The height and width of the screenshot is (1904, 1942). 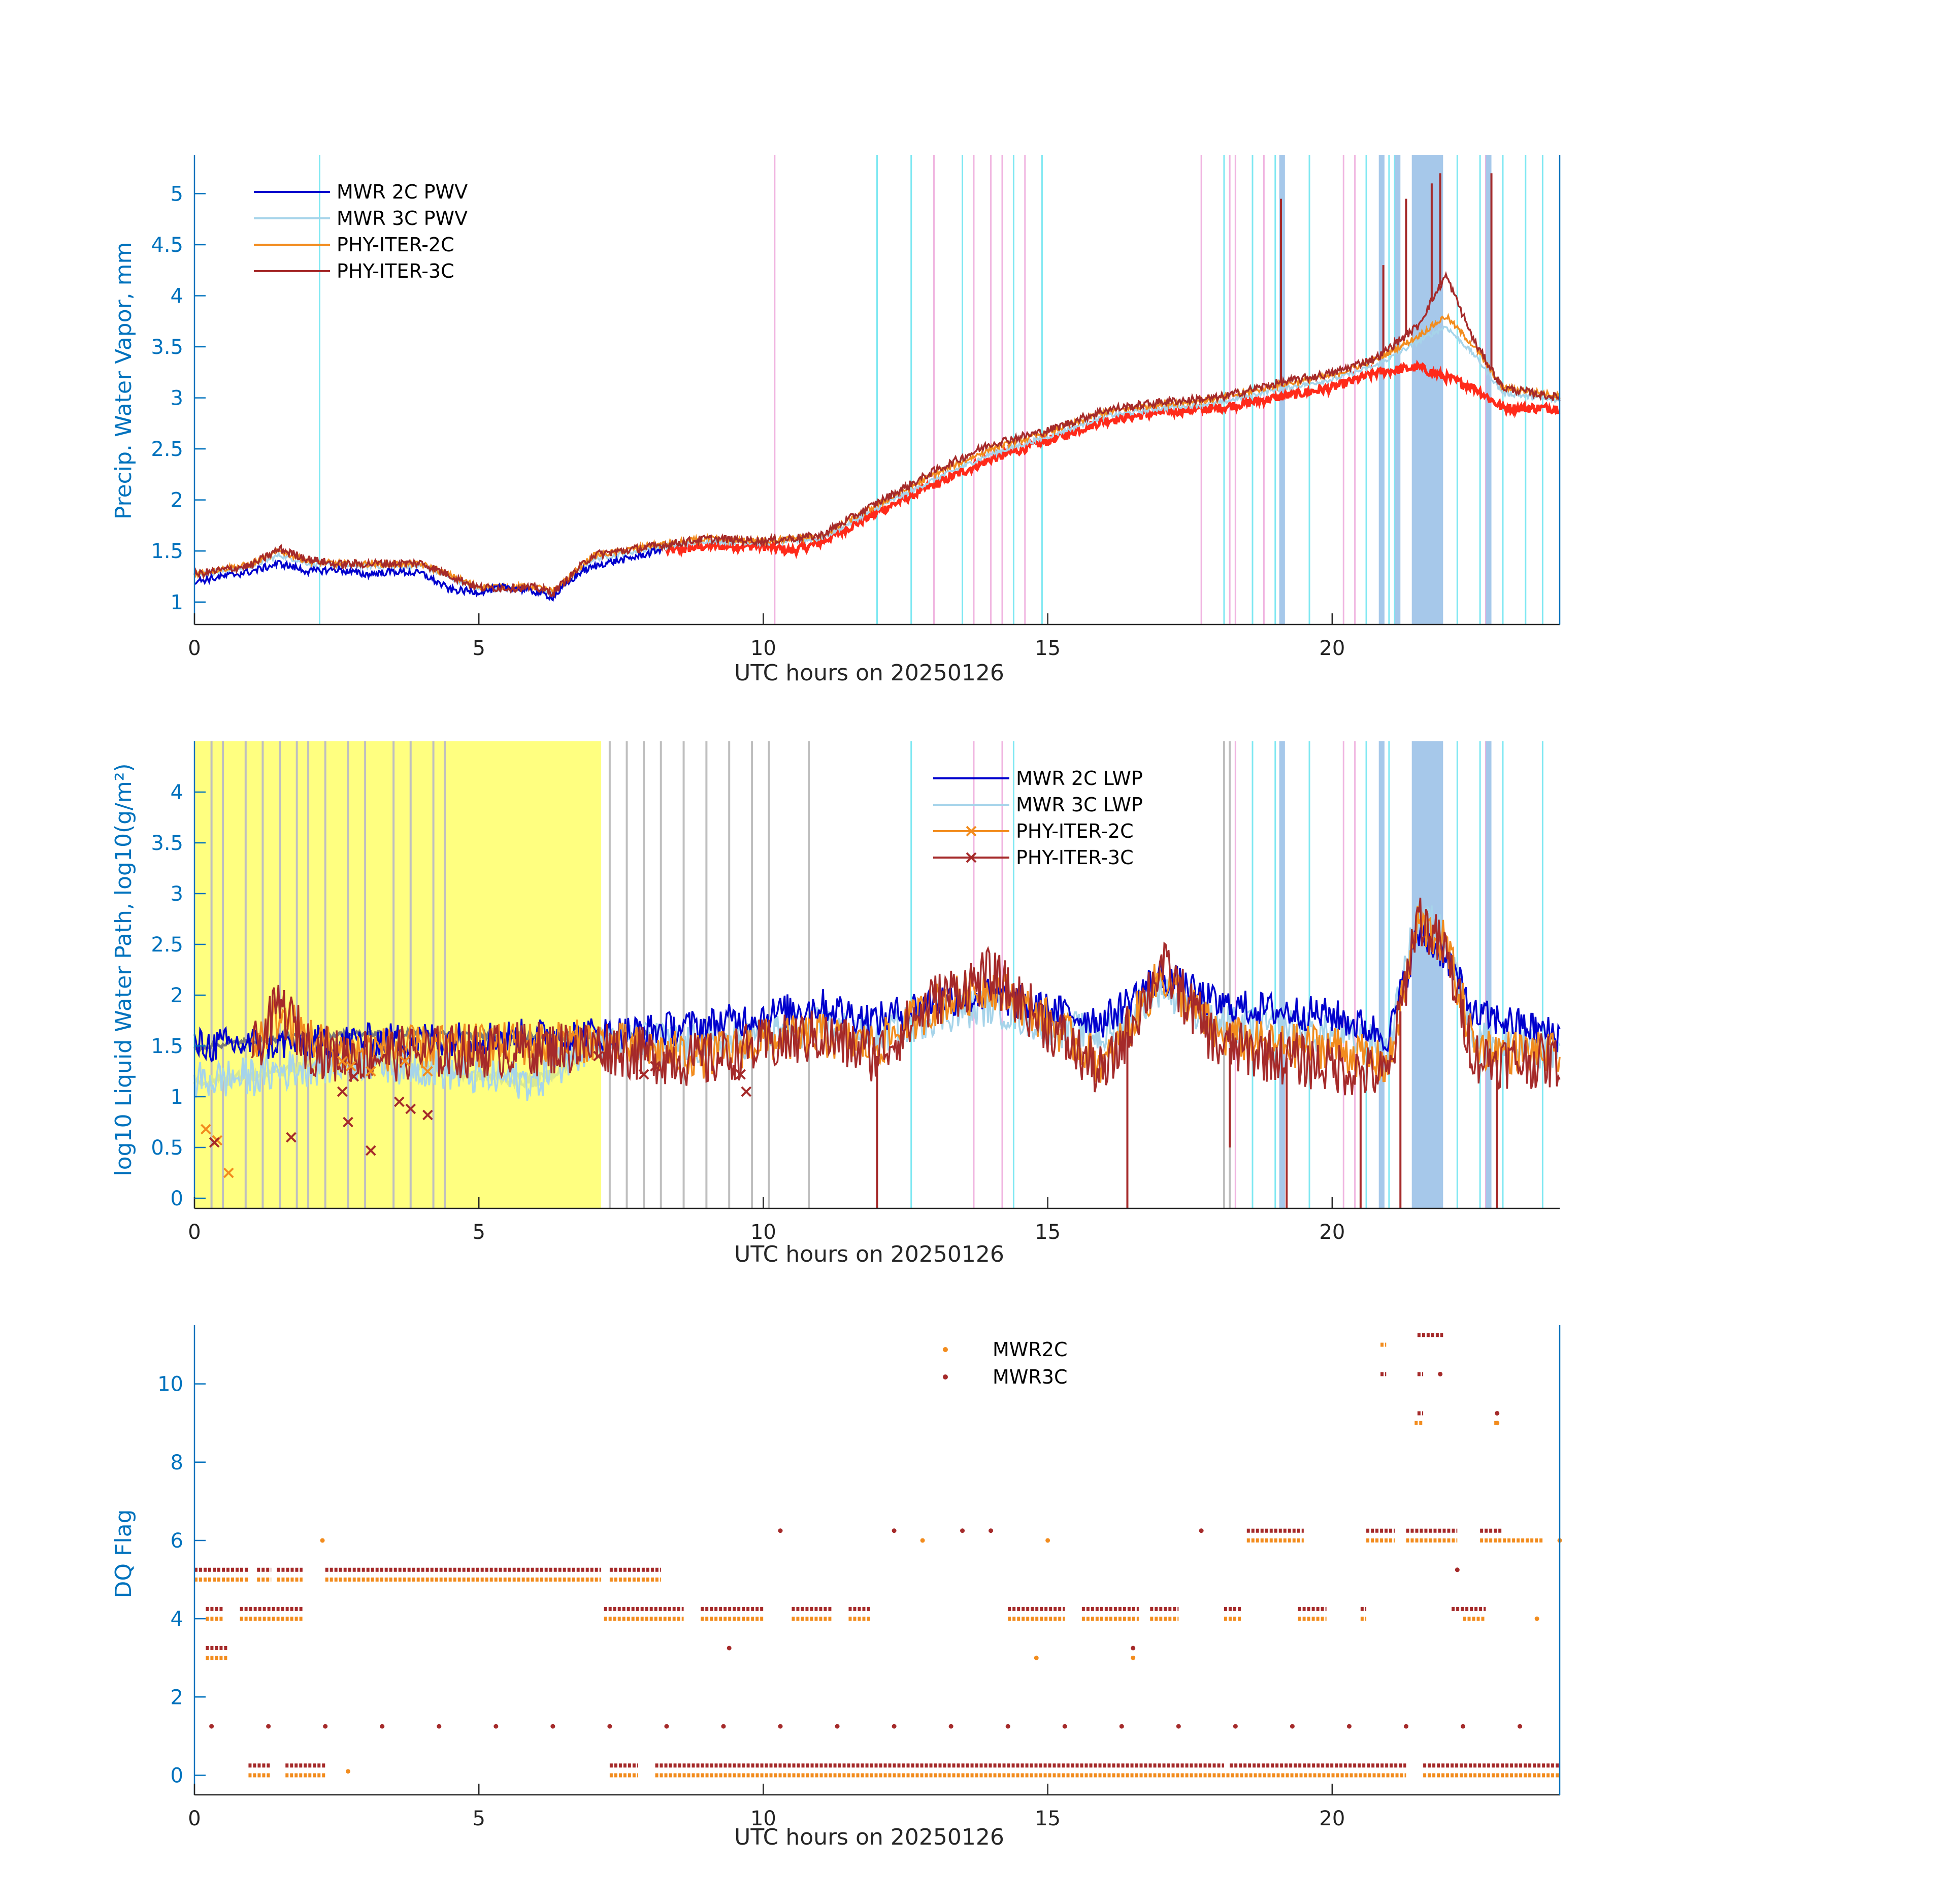 I want to click on dq-y-tick-label: 8, so click(x=177, y=1463).